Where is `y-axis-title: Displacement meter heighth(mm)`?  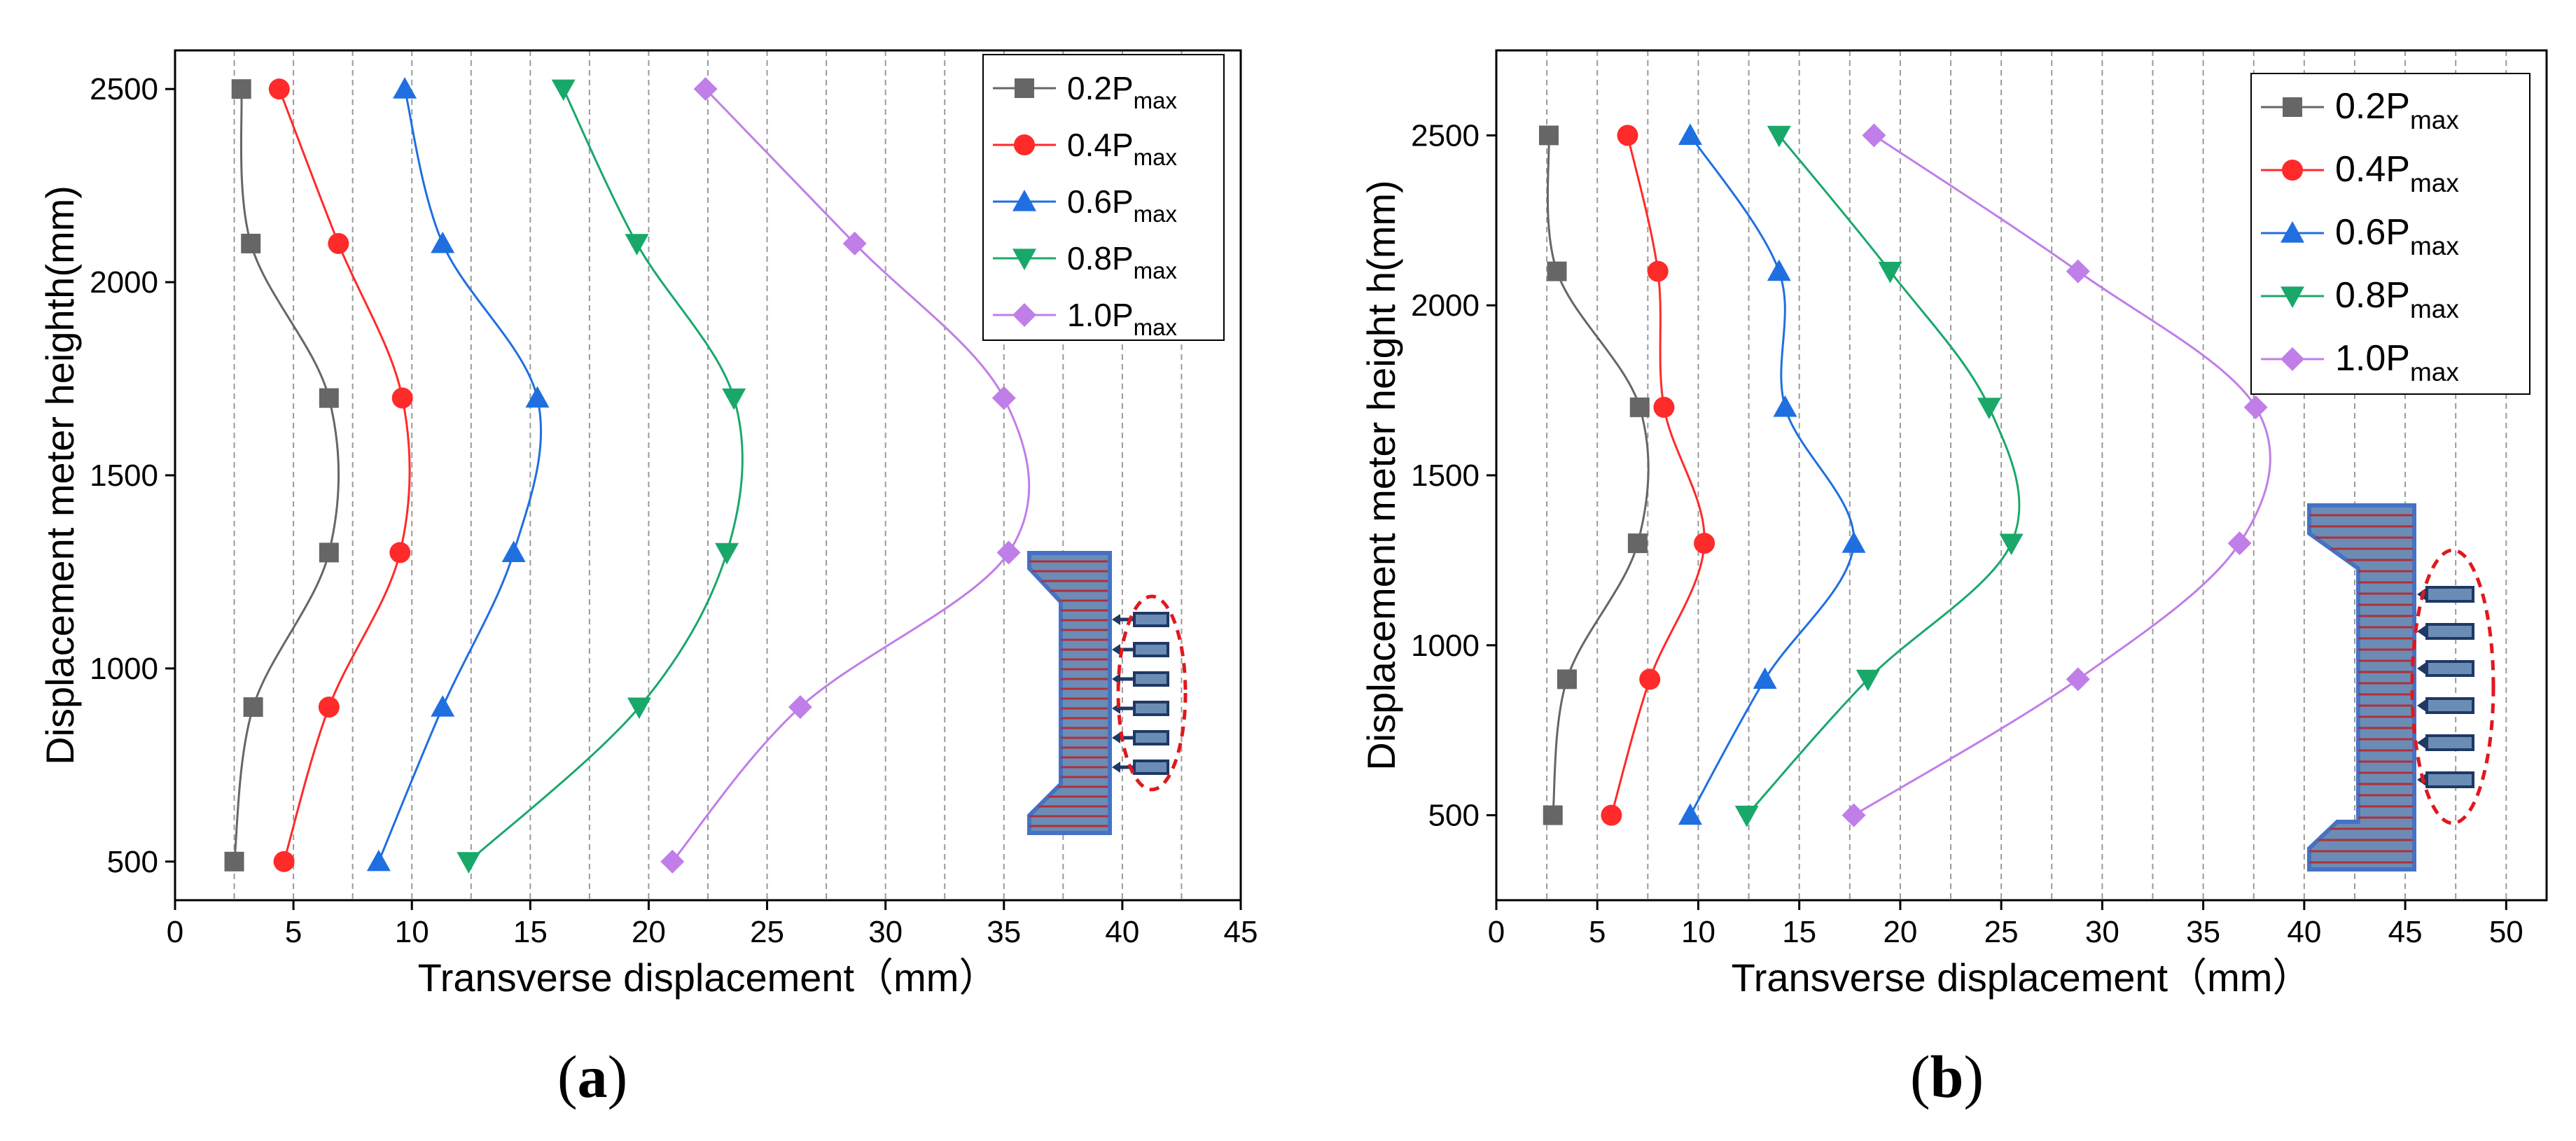 y-axis-title: Displacement meter heighth(mm) is located at coordinates (60, 475).